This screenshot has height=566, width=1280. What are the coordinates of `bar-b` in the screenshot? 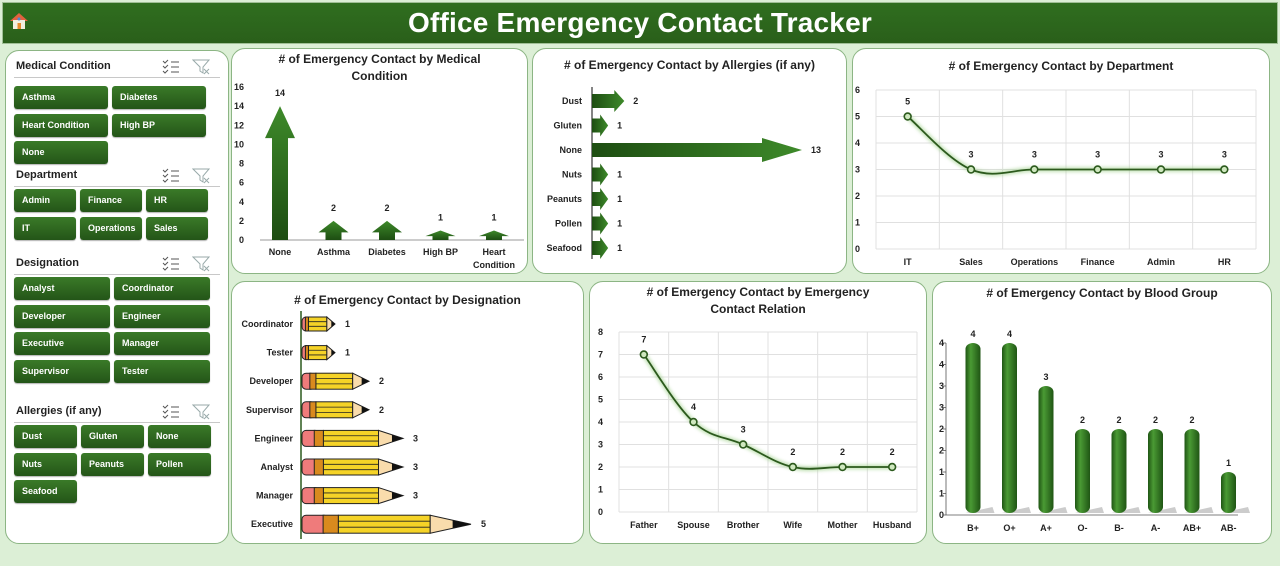 It's located at (1119, 471).